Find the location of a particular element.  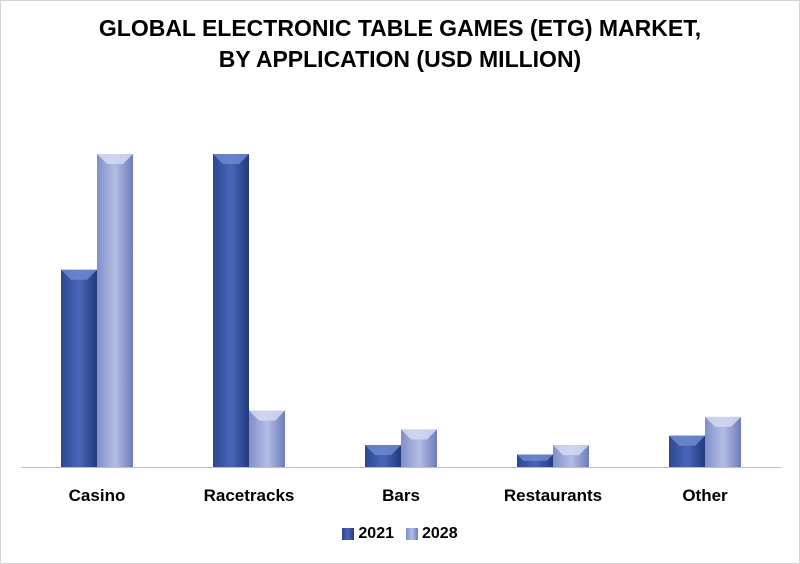

category-label-casino: Casino is located at coordinates (97, 495).